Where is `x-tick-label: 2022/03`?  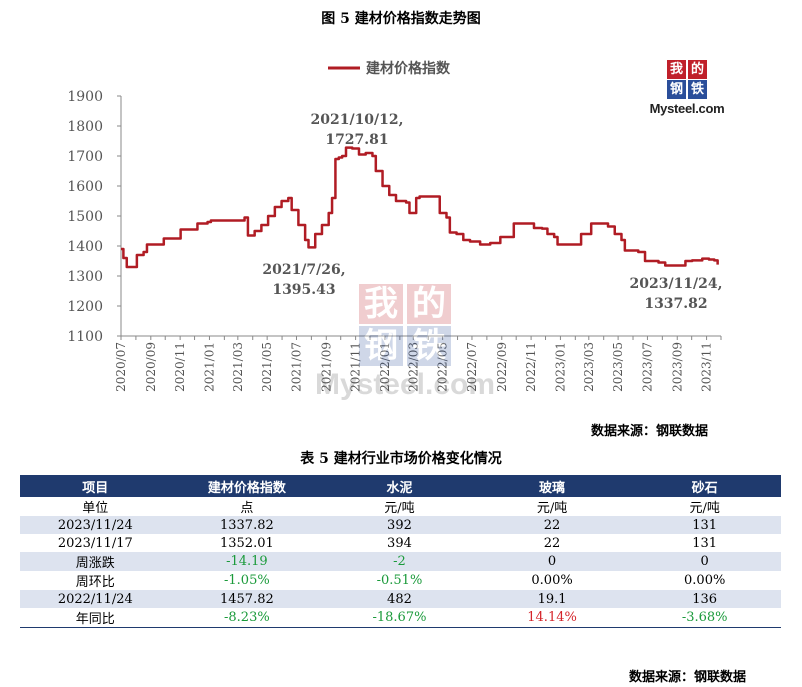 x-tick-label: 2022/03 is located at coordinates (413, 367).